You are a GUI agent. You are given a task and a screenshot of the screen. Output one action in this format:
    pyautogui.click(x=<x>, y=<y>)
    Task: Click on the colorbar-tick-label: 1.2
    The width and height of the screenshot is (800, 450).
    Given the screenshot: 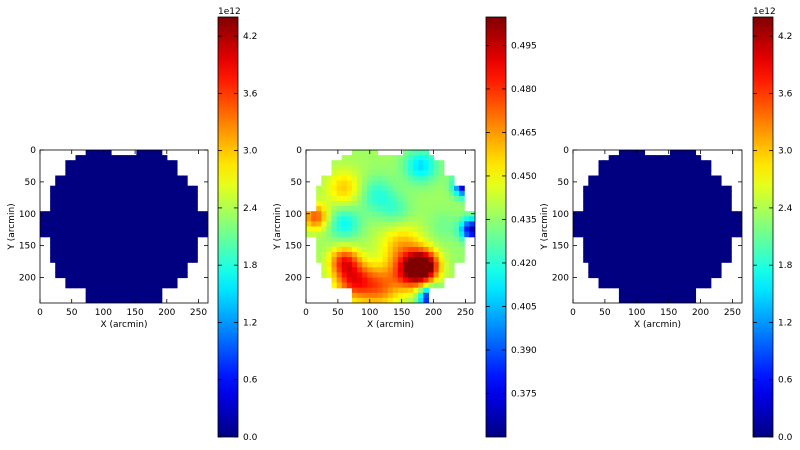 What is the action you would take?
    pyautogui.click(x=785, y=323)
    